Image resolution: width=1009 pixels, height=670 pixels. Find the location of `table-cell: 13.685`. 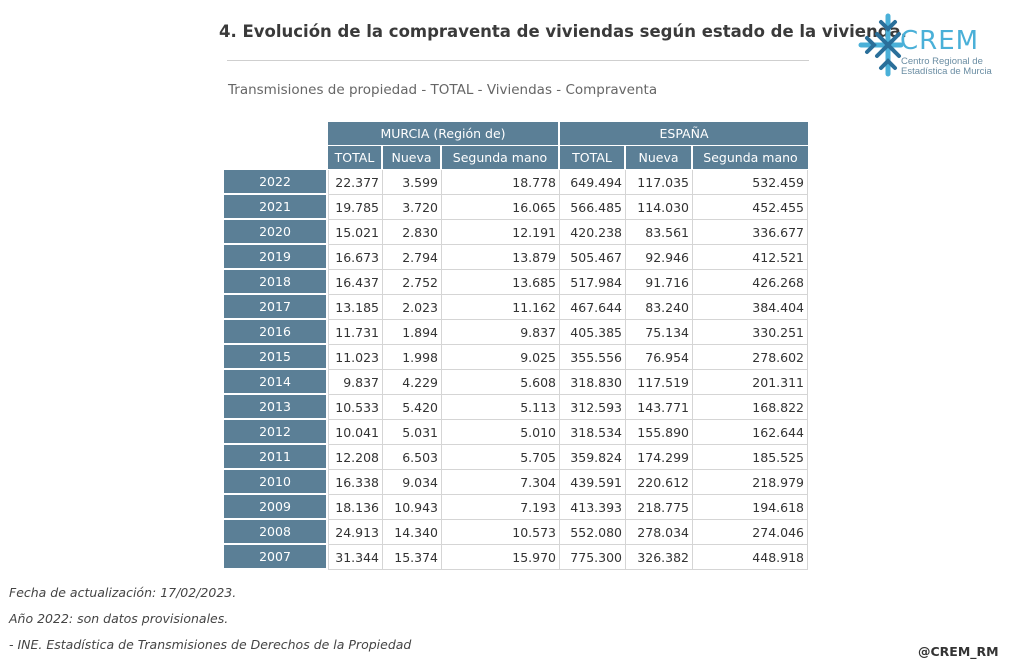

table-cell: 13.685 is located at coordinates (501, 282).